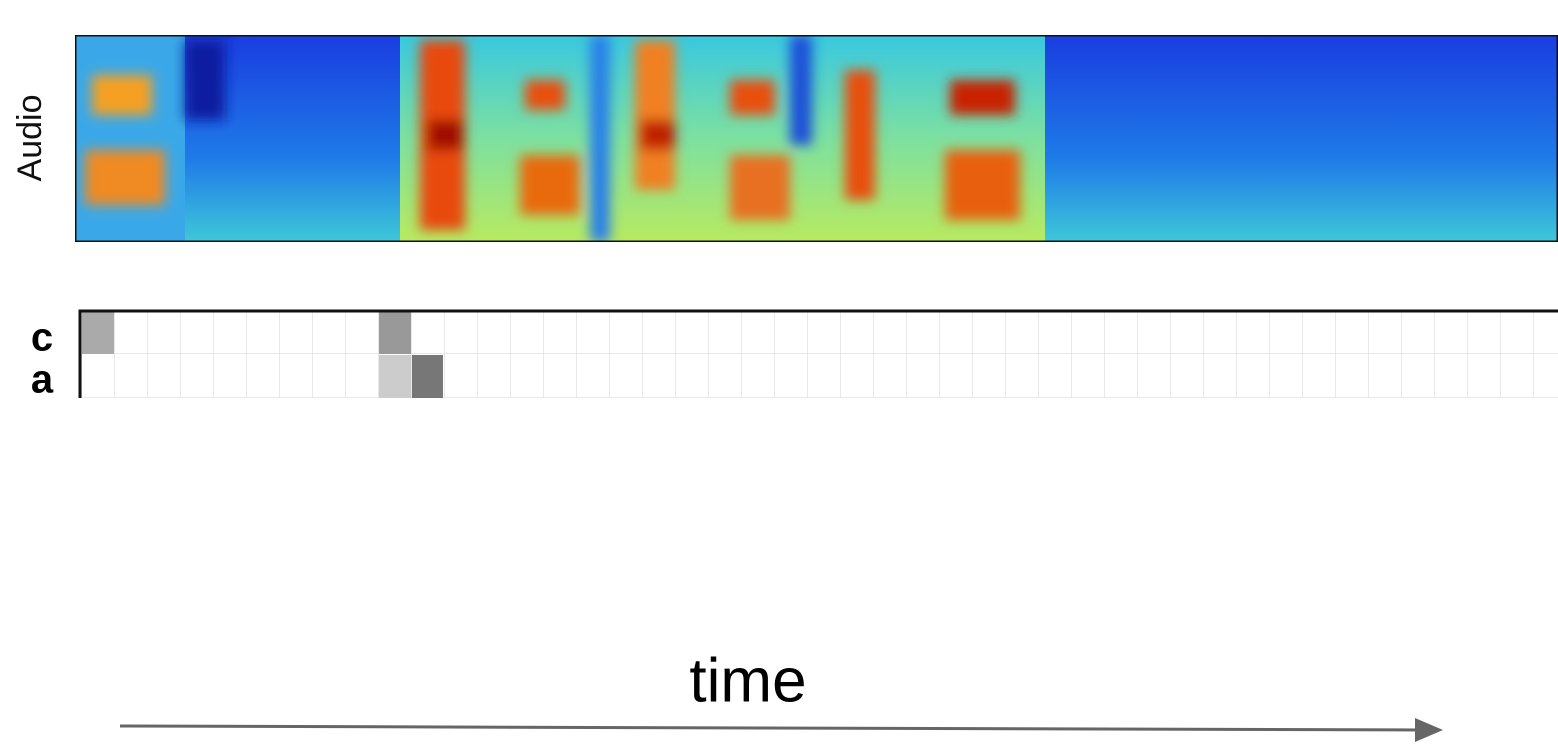 This screenshot has width=1558, height=745. I want to click on time-arrow, so click(770, 728).